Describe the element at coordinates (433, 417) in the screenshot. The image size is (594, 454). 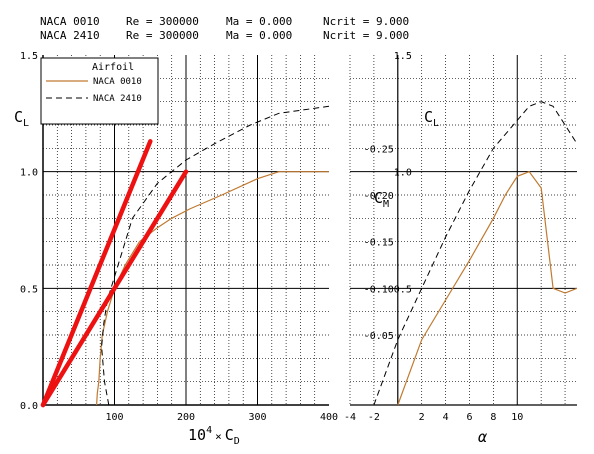
I see `alpha-x-ticks: -4 -2 2 4 6 8 10` at that location.